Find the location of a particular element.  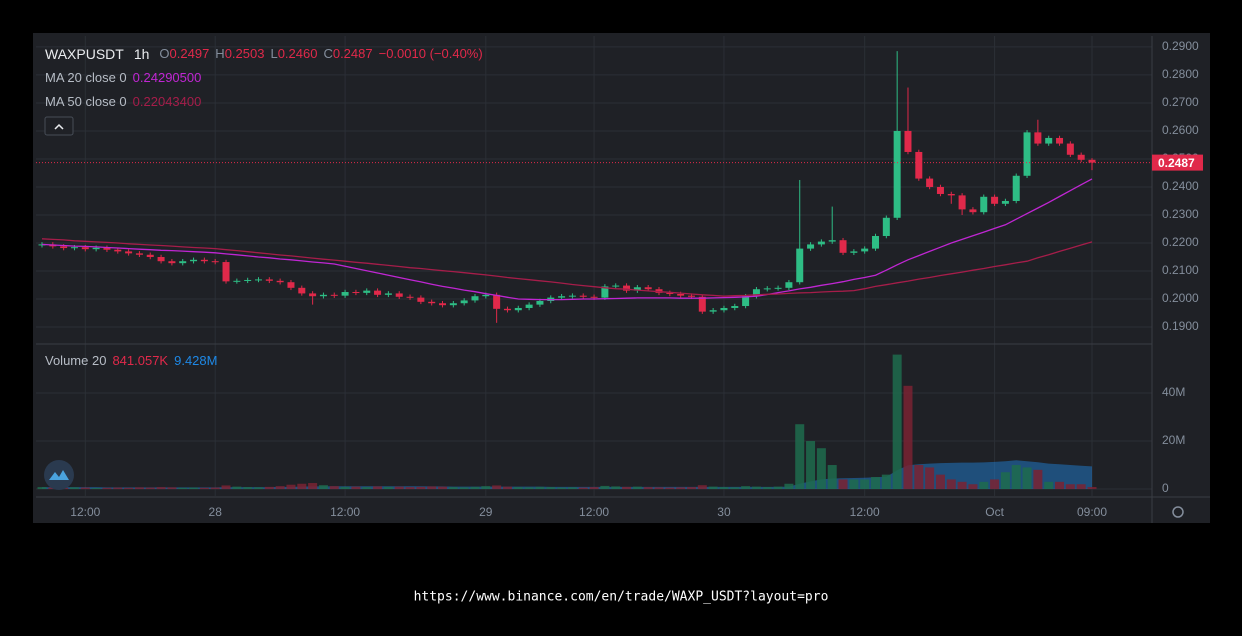

y-tick-label: 0.2000 is located at coordinates (1180, 298).